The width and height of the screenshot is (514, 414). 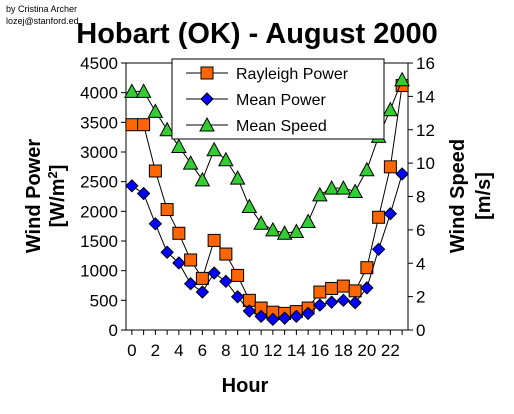 I want to click on left-tick-label: 3000, so click(x=99, y=152).